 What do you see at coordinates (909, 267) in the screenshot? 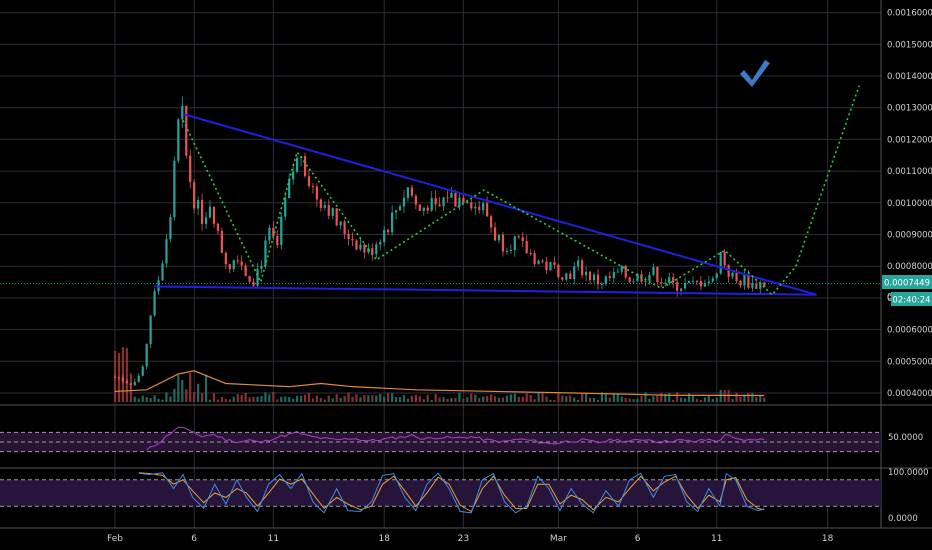
I see `y-tick-label-4: 0.0008000` at bounding box center [909, 267].